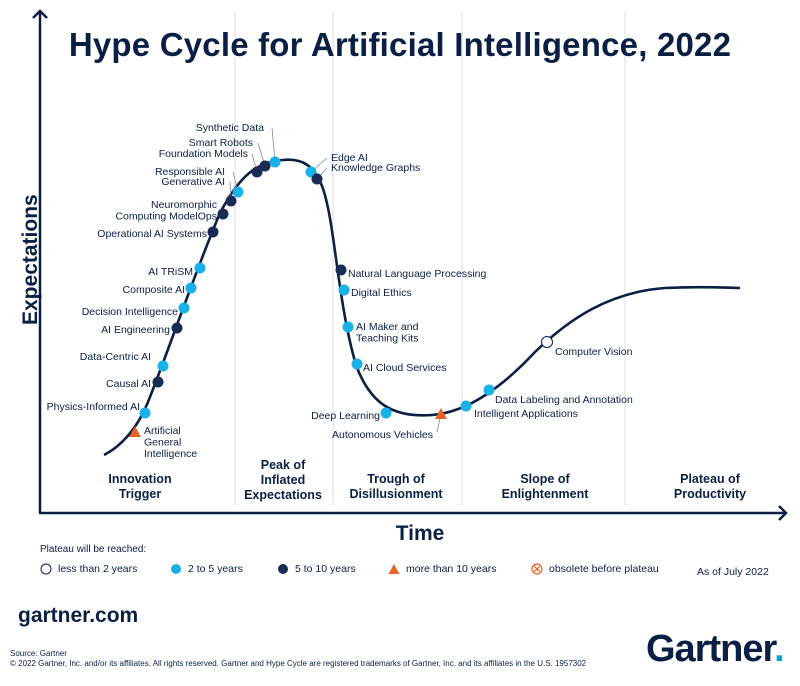 This screenshot has width=800, height=686. What do you see at coordinates (257, 172) in the screenshot?
I see `marker-foundation-models` at bounding box center [257, 172].